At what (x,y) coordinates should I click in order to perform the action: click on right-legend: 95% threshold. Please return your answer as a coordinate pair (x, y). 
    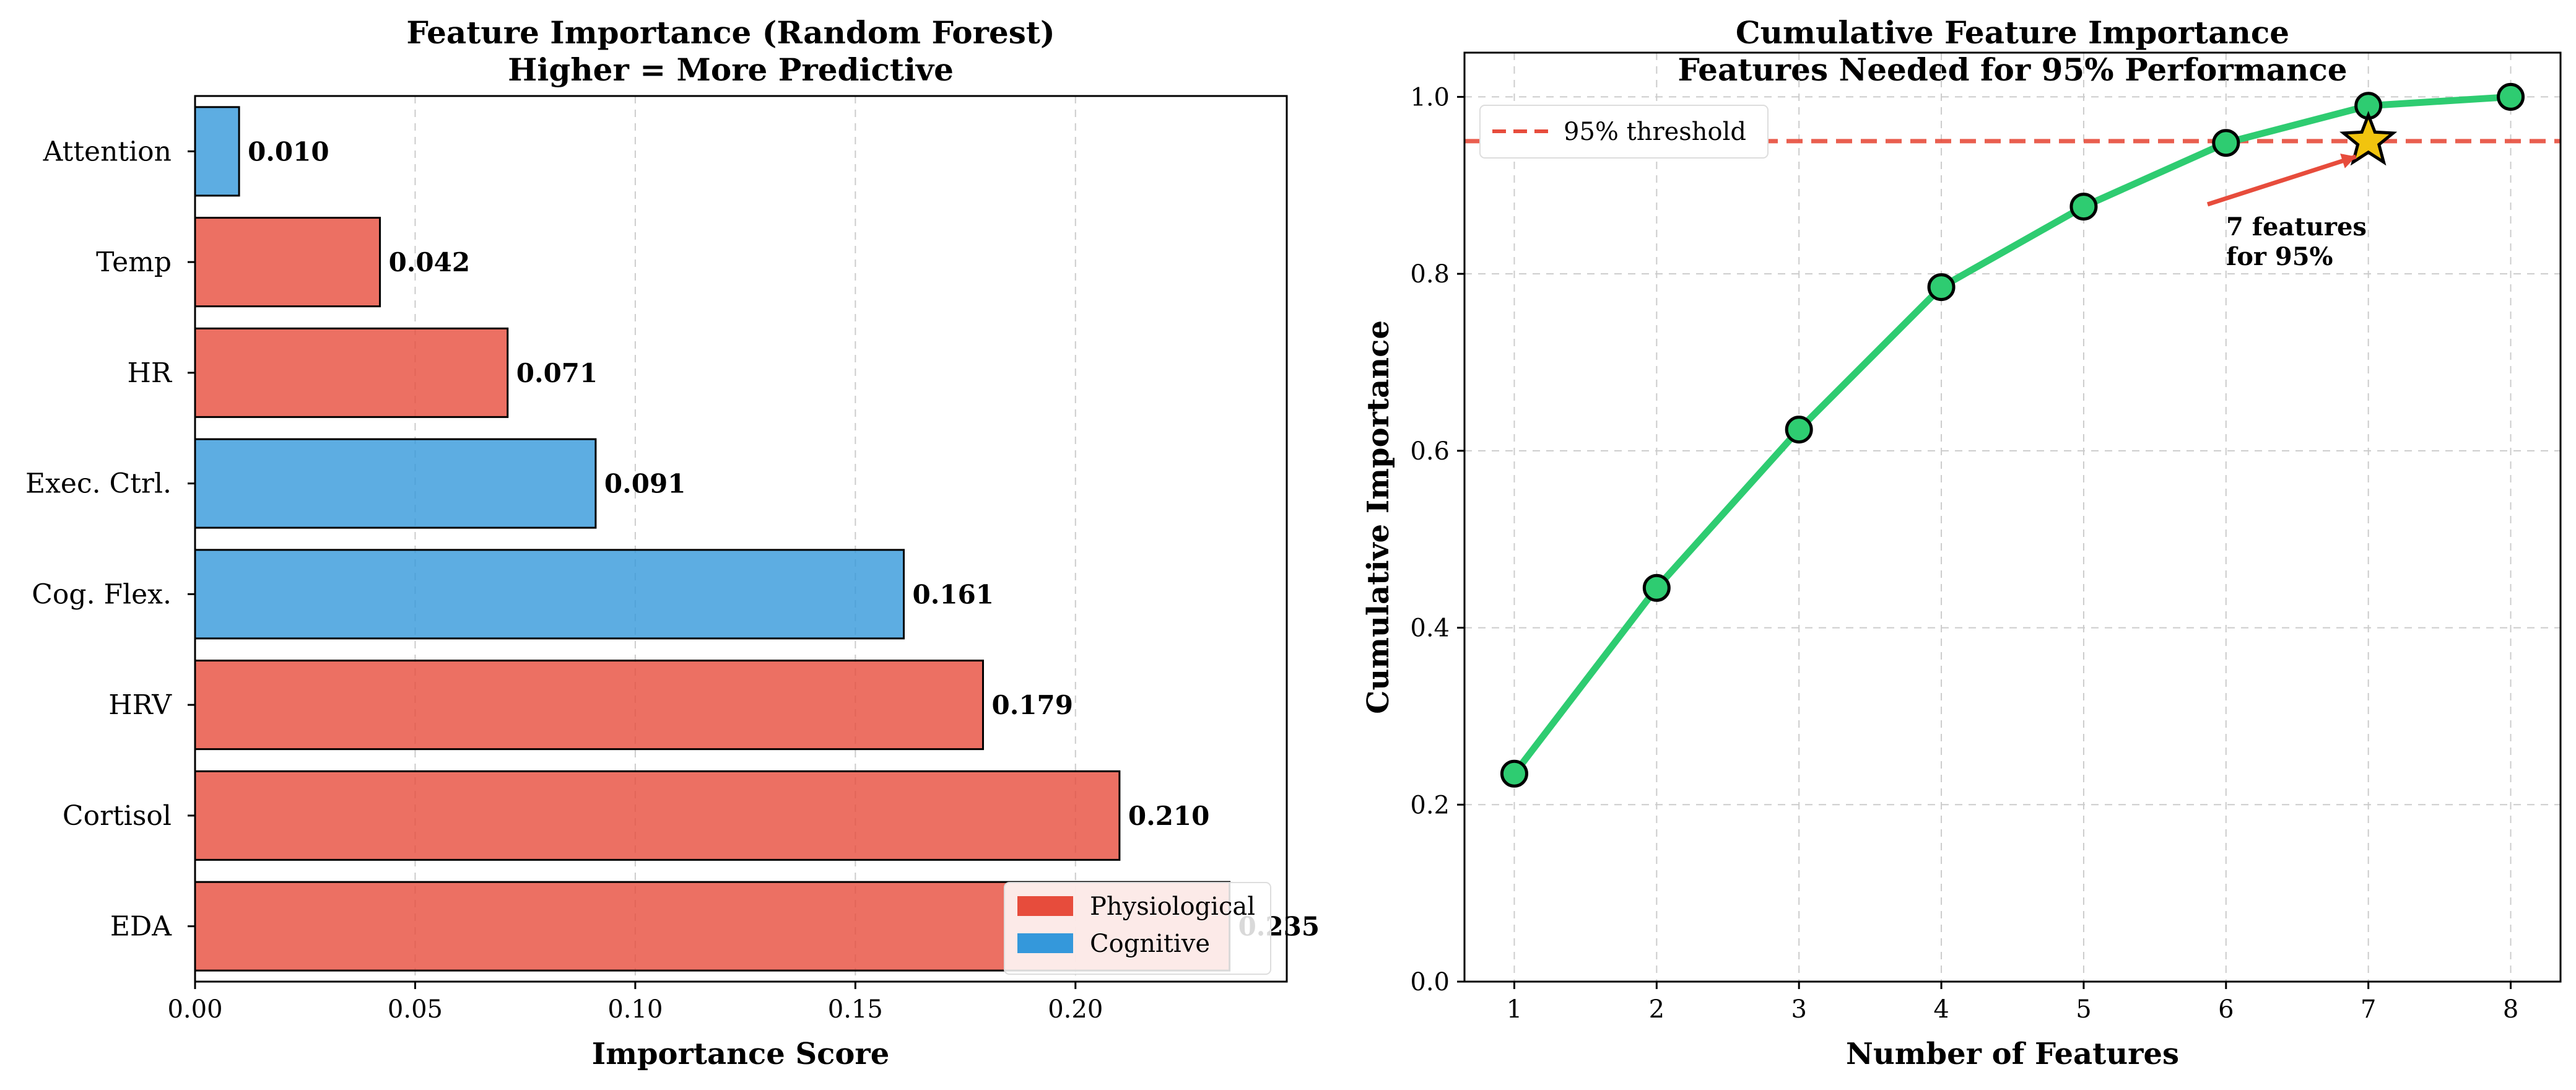
    Looking at the image, I should click on (1624, 132).